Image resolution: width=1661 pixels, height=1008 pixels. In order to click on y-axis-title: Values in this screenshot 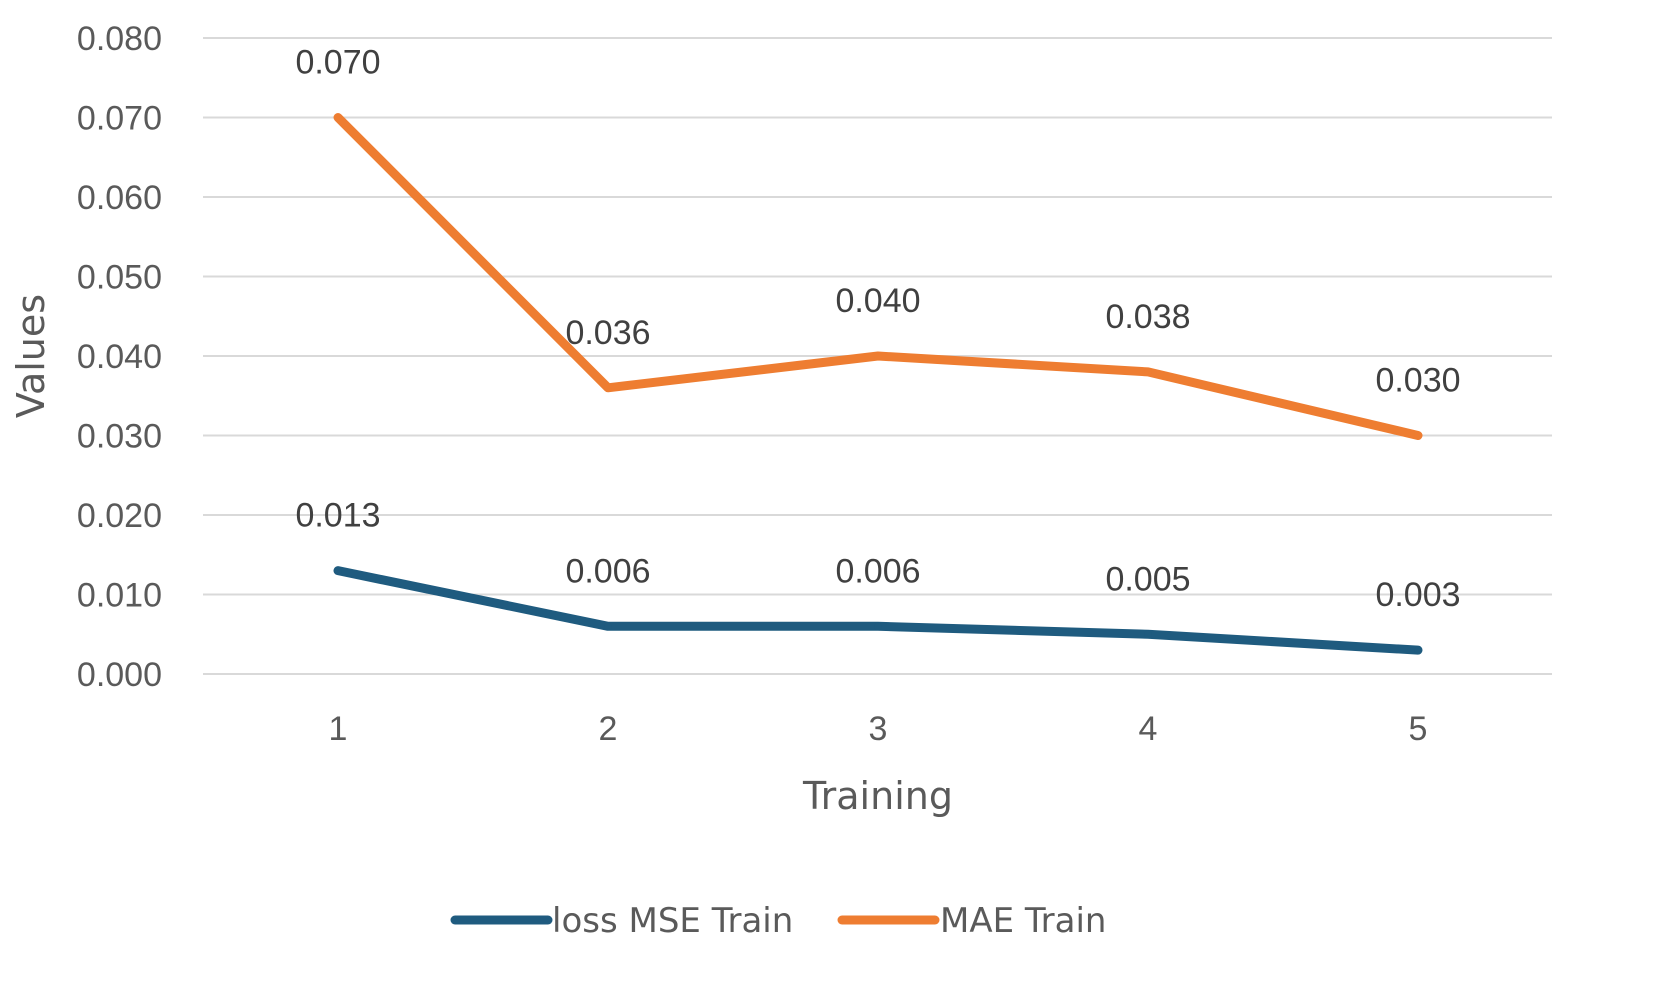, I will do `click(31, 356)`.